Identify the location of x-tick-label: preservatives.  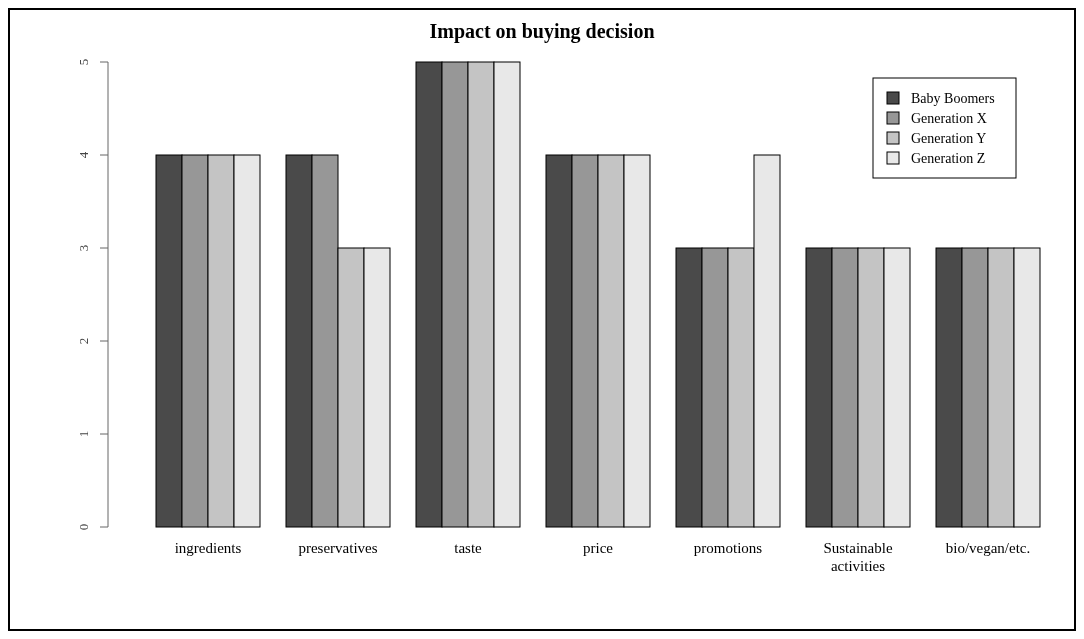
(338, 548).